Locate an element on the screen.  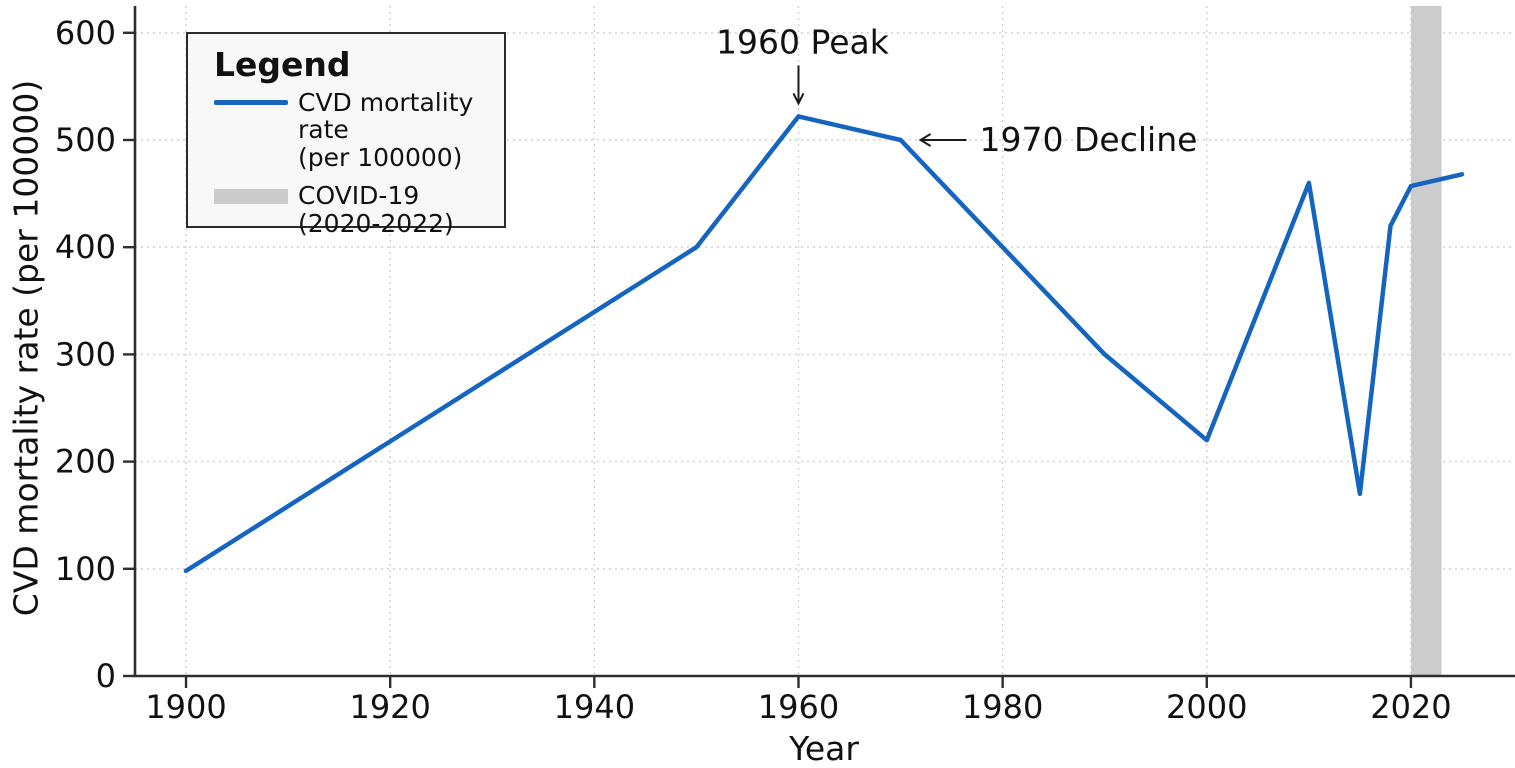
y-tick-label: 600 is located at coordinates (85, 33).